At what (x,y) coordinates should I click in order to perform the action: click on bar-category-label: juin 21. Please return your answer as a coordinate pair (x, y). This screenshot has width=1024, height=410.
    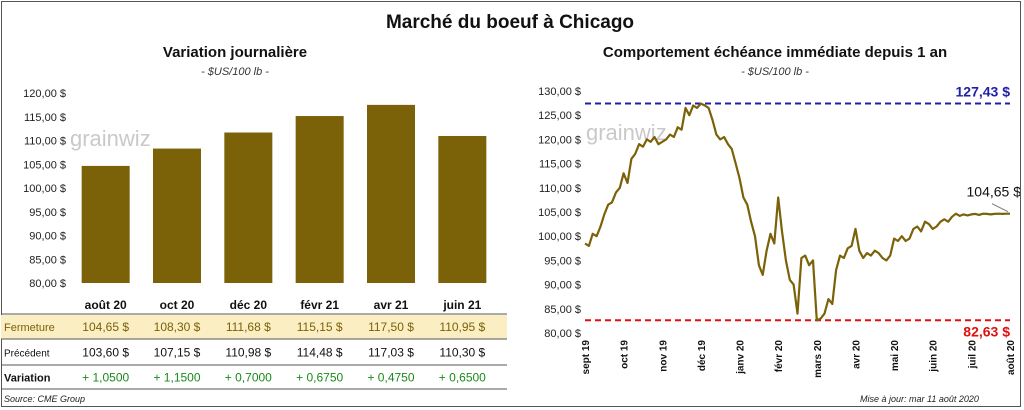
    Looking at the image, I should click on (461, 305).